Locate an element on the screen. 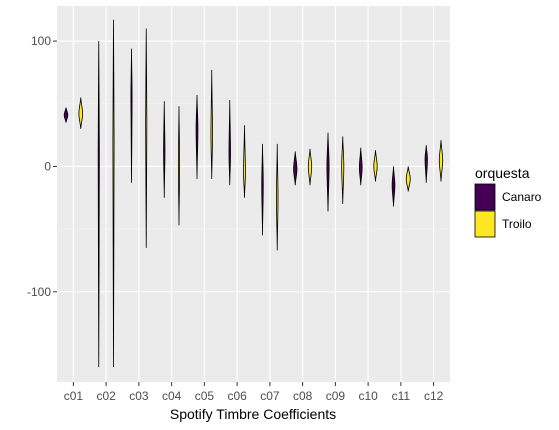 Image resolution: width=559 pixels, height=430 pixels. violin-canaro-c11 is located at coordinates (393, 186).